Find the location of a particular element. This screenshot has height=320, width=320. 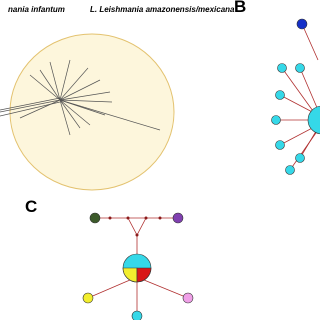

clade-label: L. Leishmania amazonensis/mexicana is located at coordinates (162, 9).